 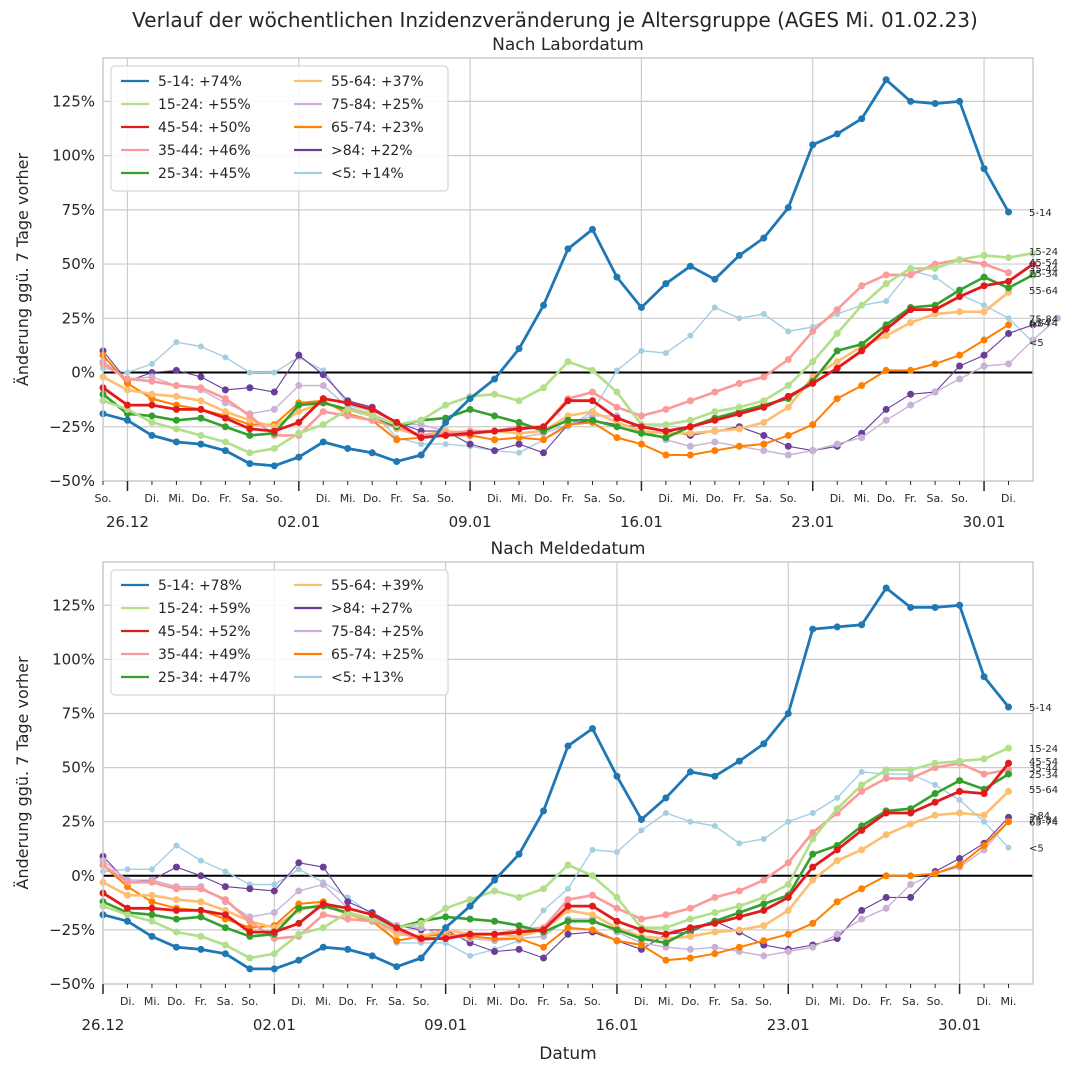 What do you see at coordinates (127, 522) in the screenshot?
I see `x-major-tick-label: 26.12` at bounding box center [127, 522].